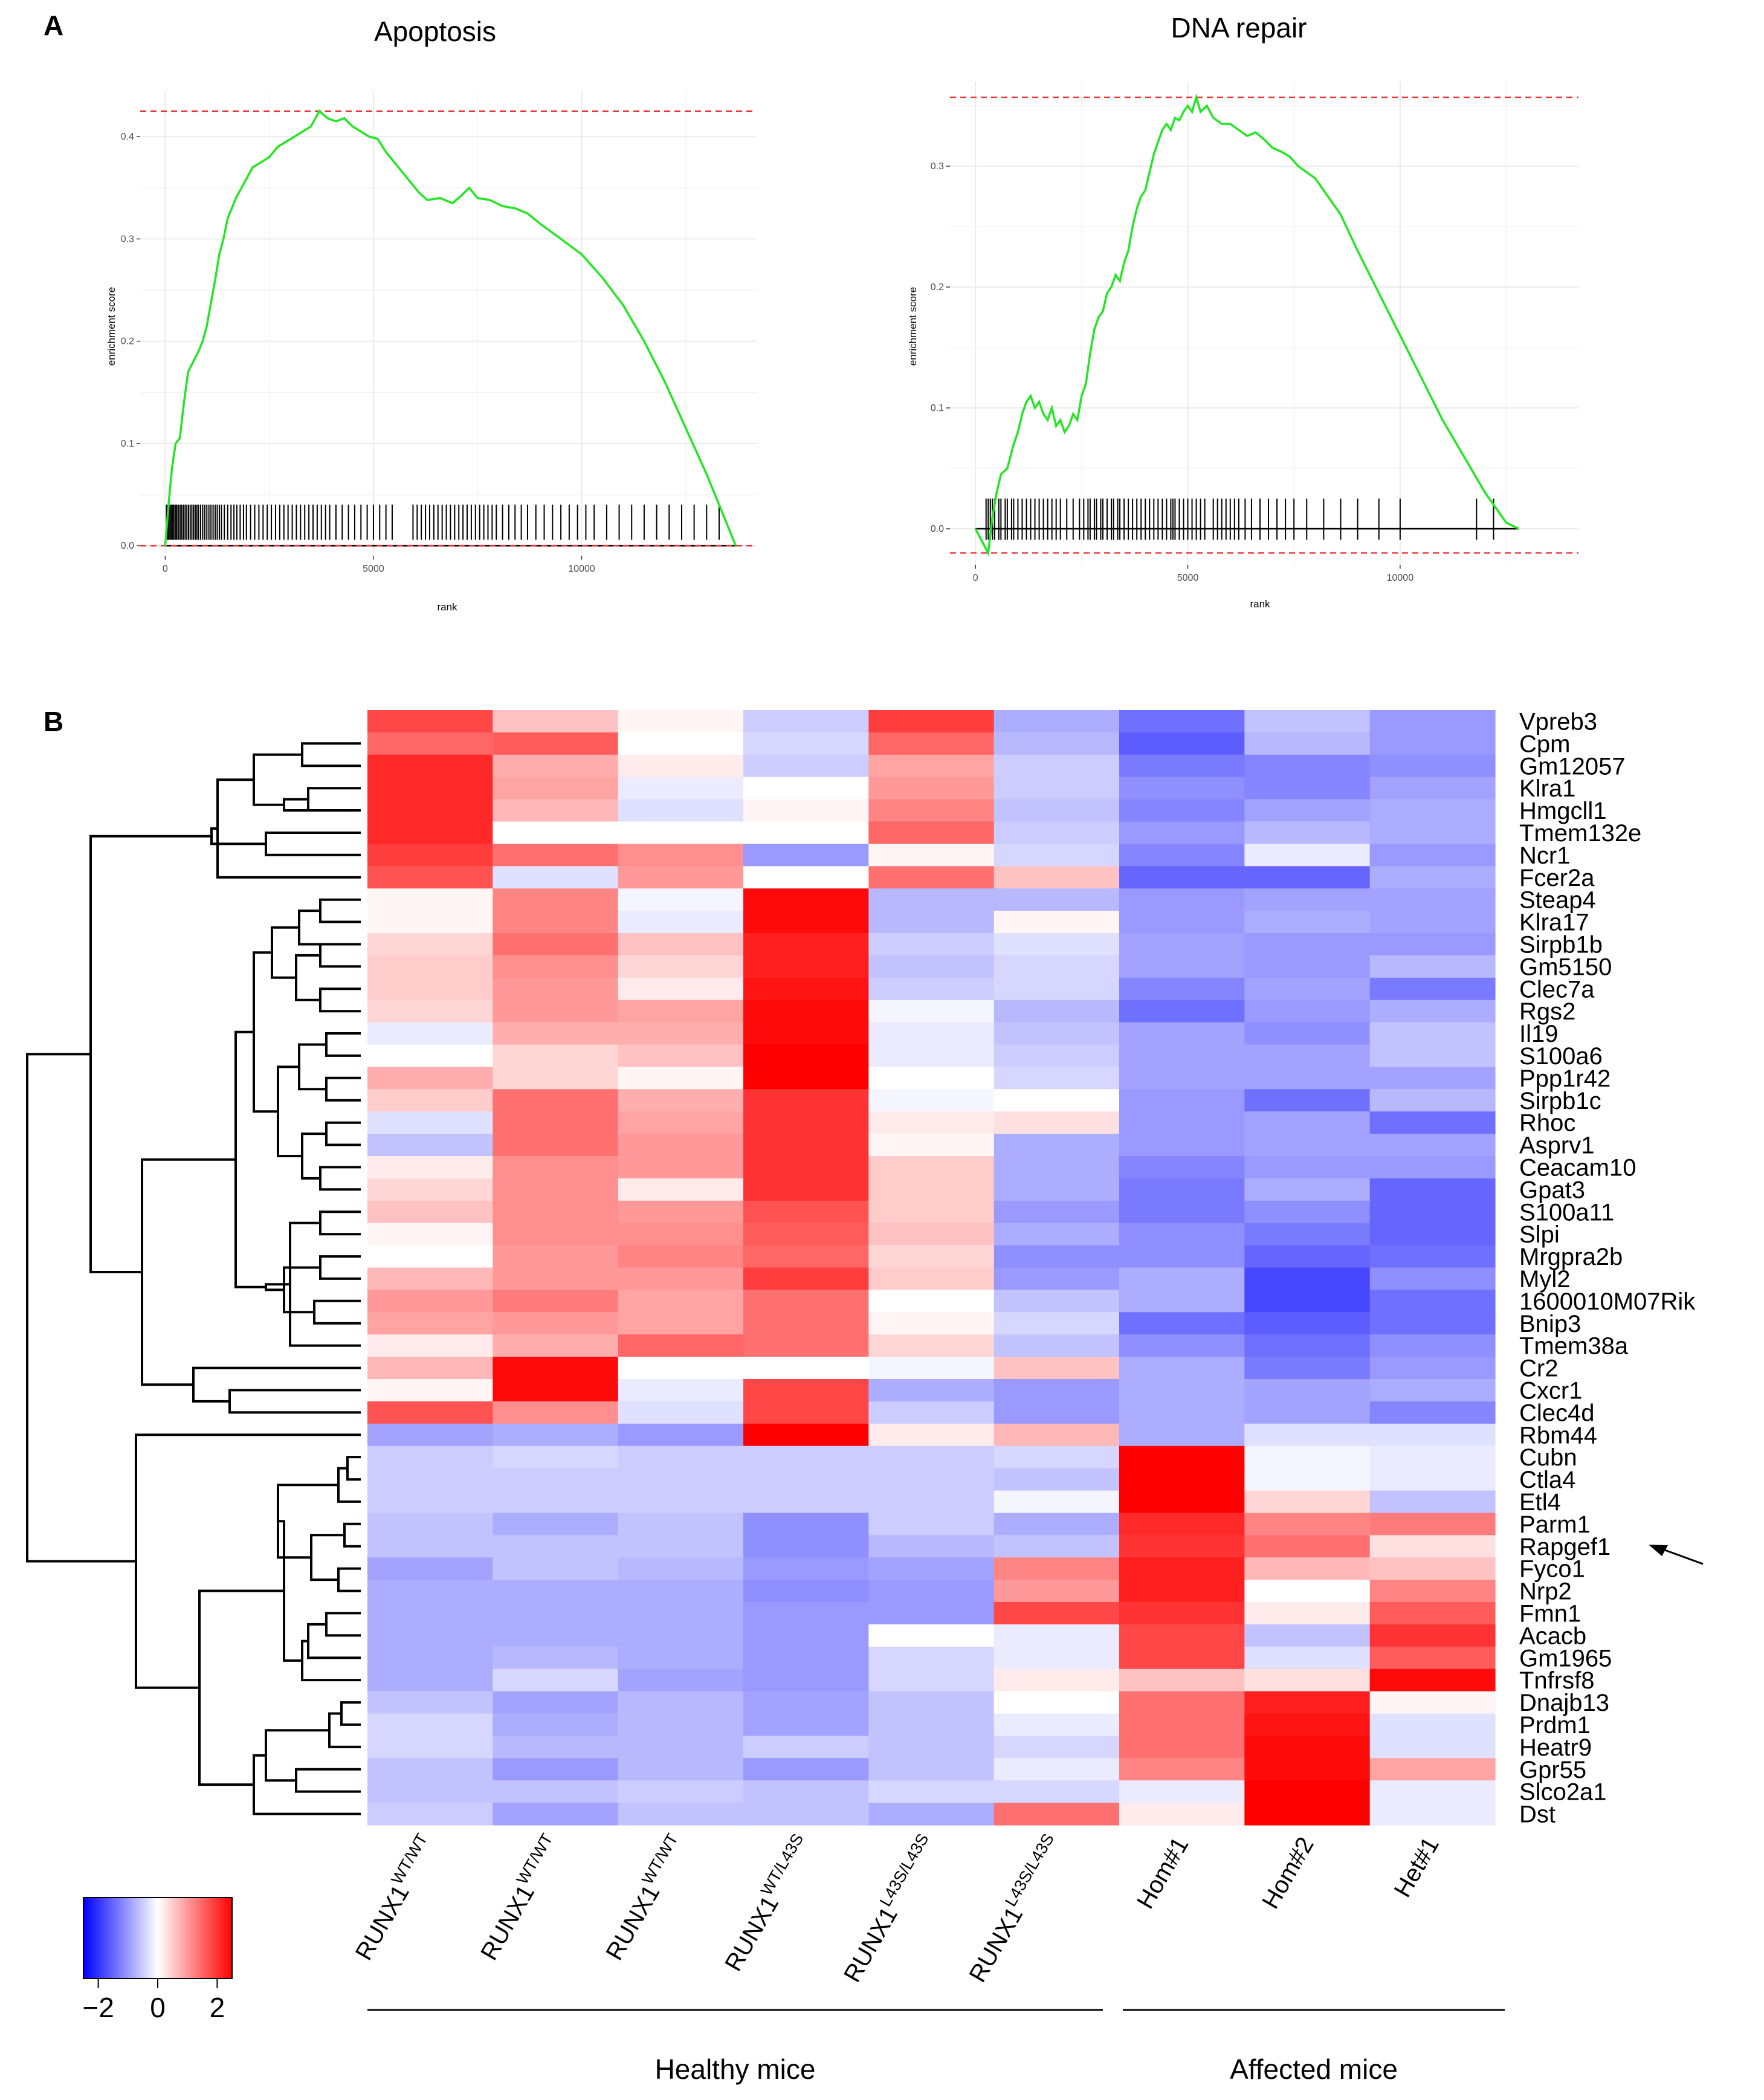  What do you see at coordinates (1552, 1770) in the screenshot?
I see `gene-label: Gpr55` at bounding box center [1552, 1770].